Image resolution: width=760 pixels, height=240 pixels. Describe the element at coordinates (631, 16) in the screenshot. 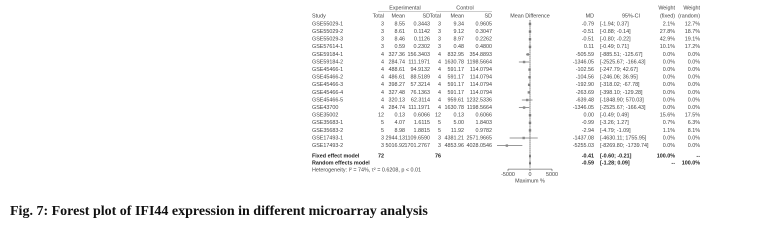

I see `column-header: 95%-CI` at that location.